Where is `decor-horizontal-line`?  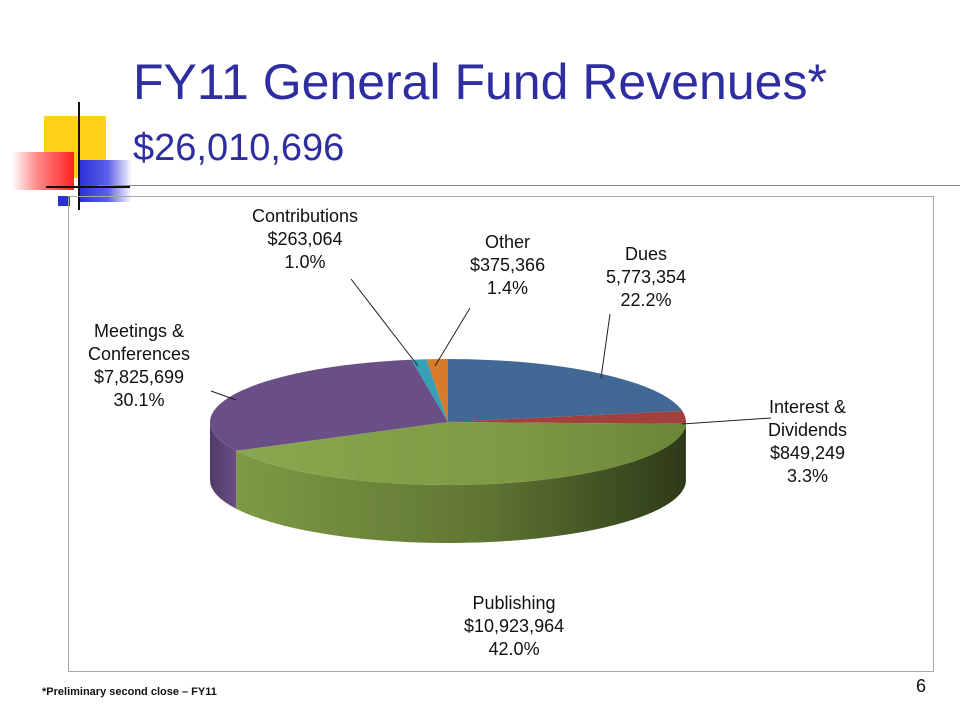
decor-horizontal-line is located at coordinates (88, 187).